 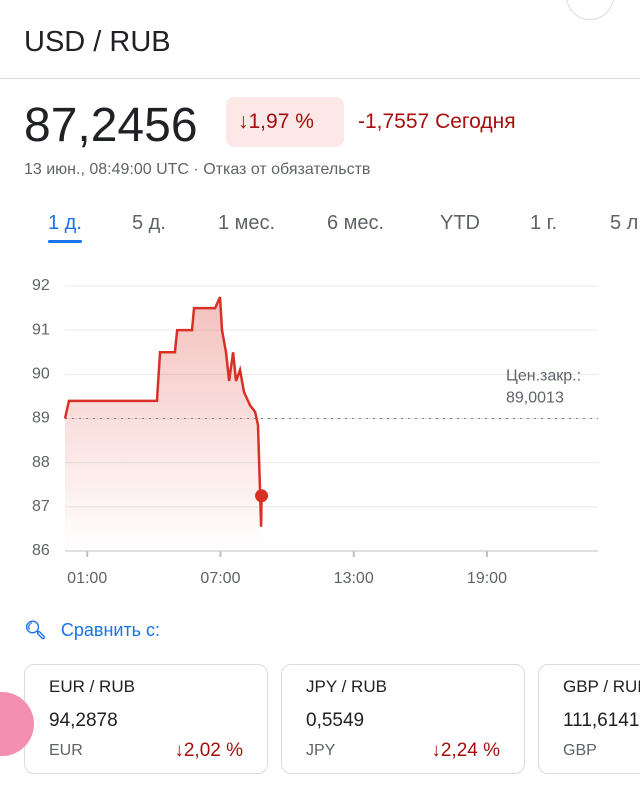 I want to click on card-change-value: 2,24 %, so click(x=470, y=750).